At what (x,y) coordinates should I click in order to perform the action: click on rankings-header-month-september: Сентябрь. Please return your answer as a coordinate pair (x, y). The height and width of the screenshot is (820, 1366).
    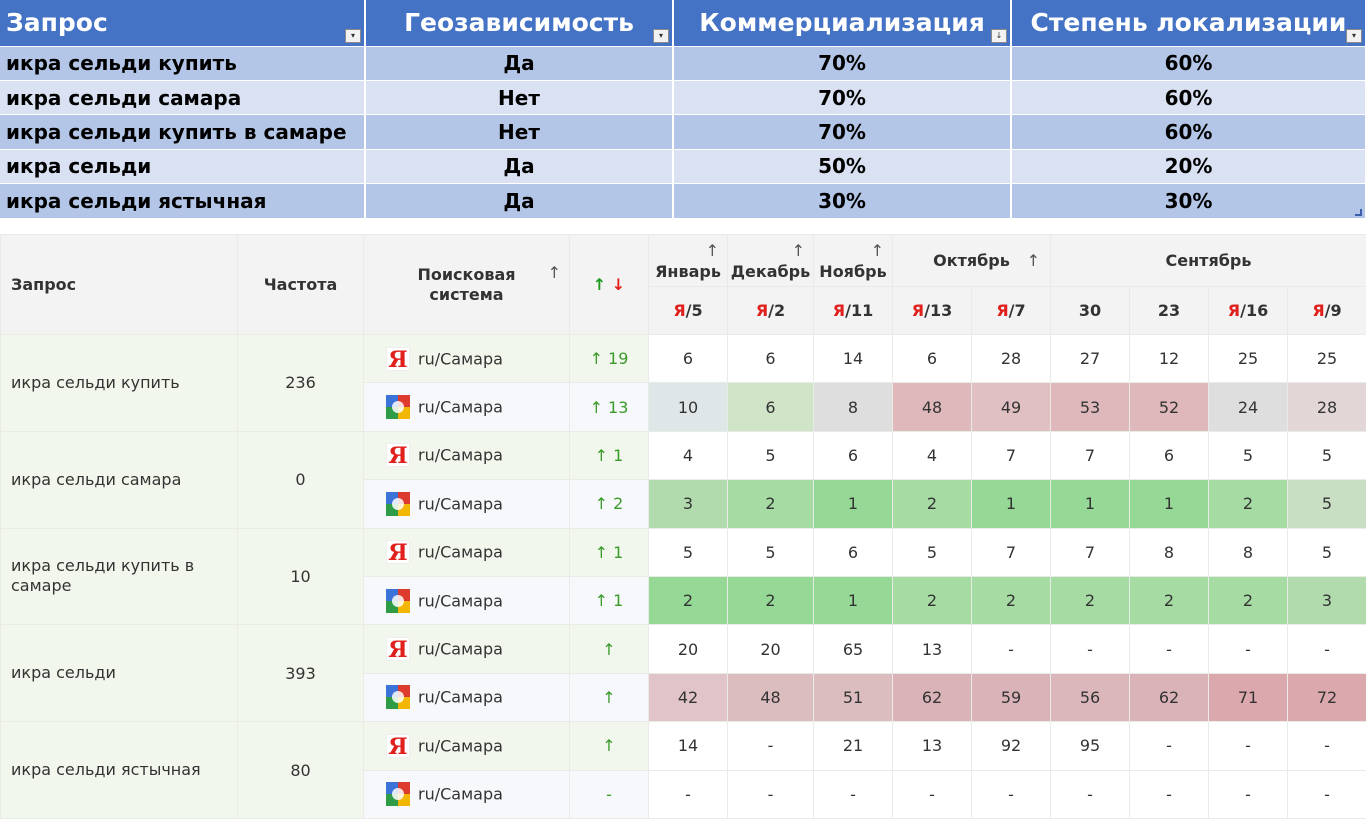
    Looking at the image, I should click on (1208, 260).